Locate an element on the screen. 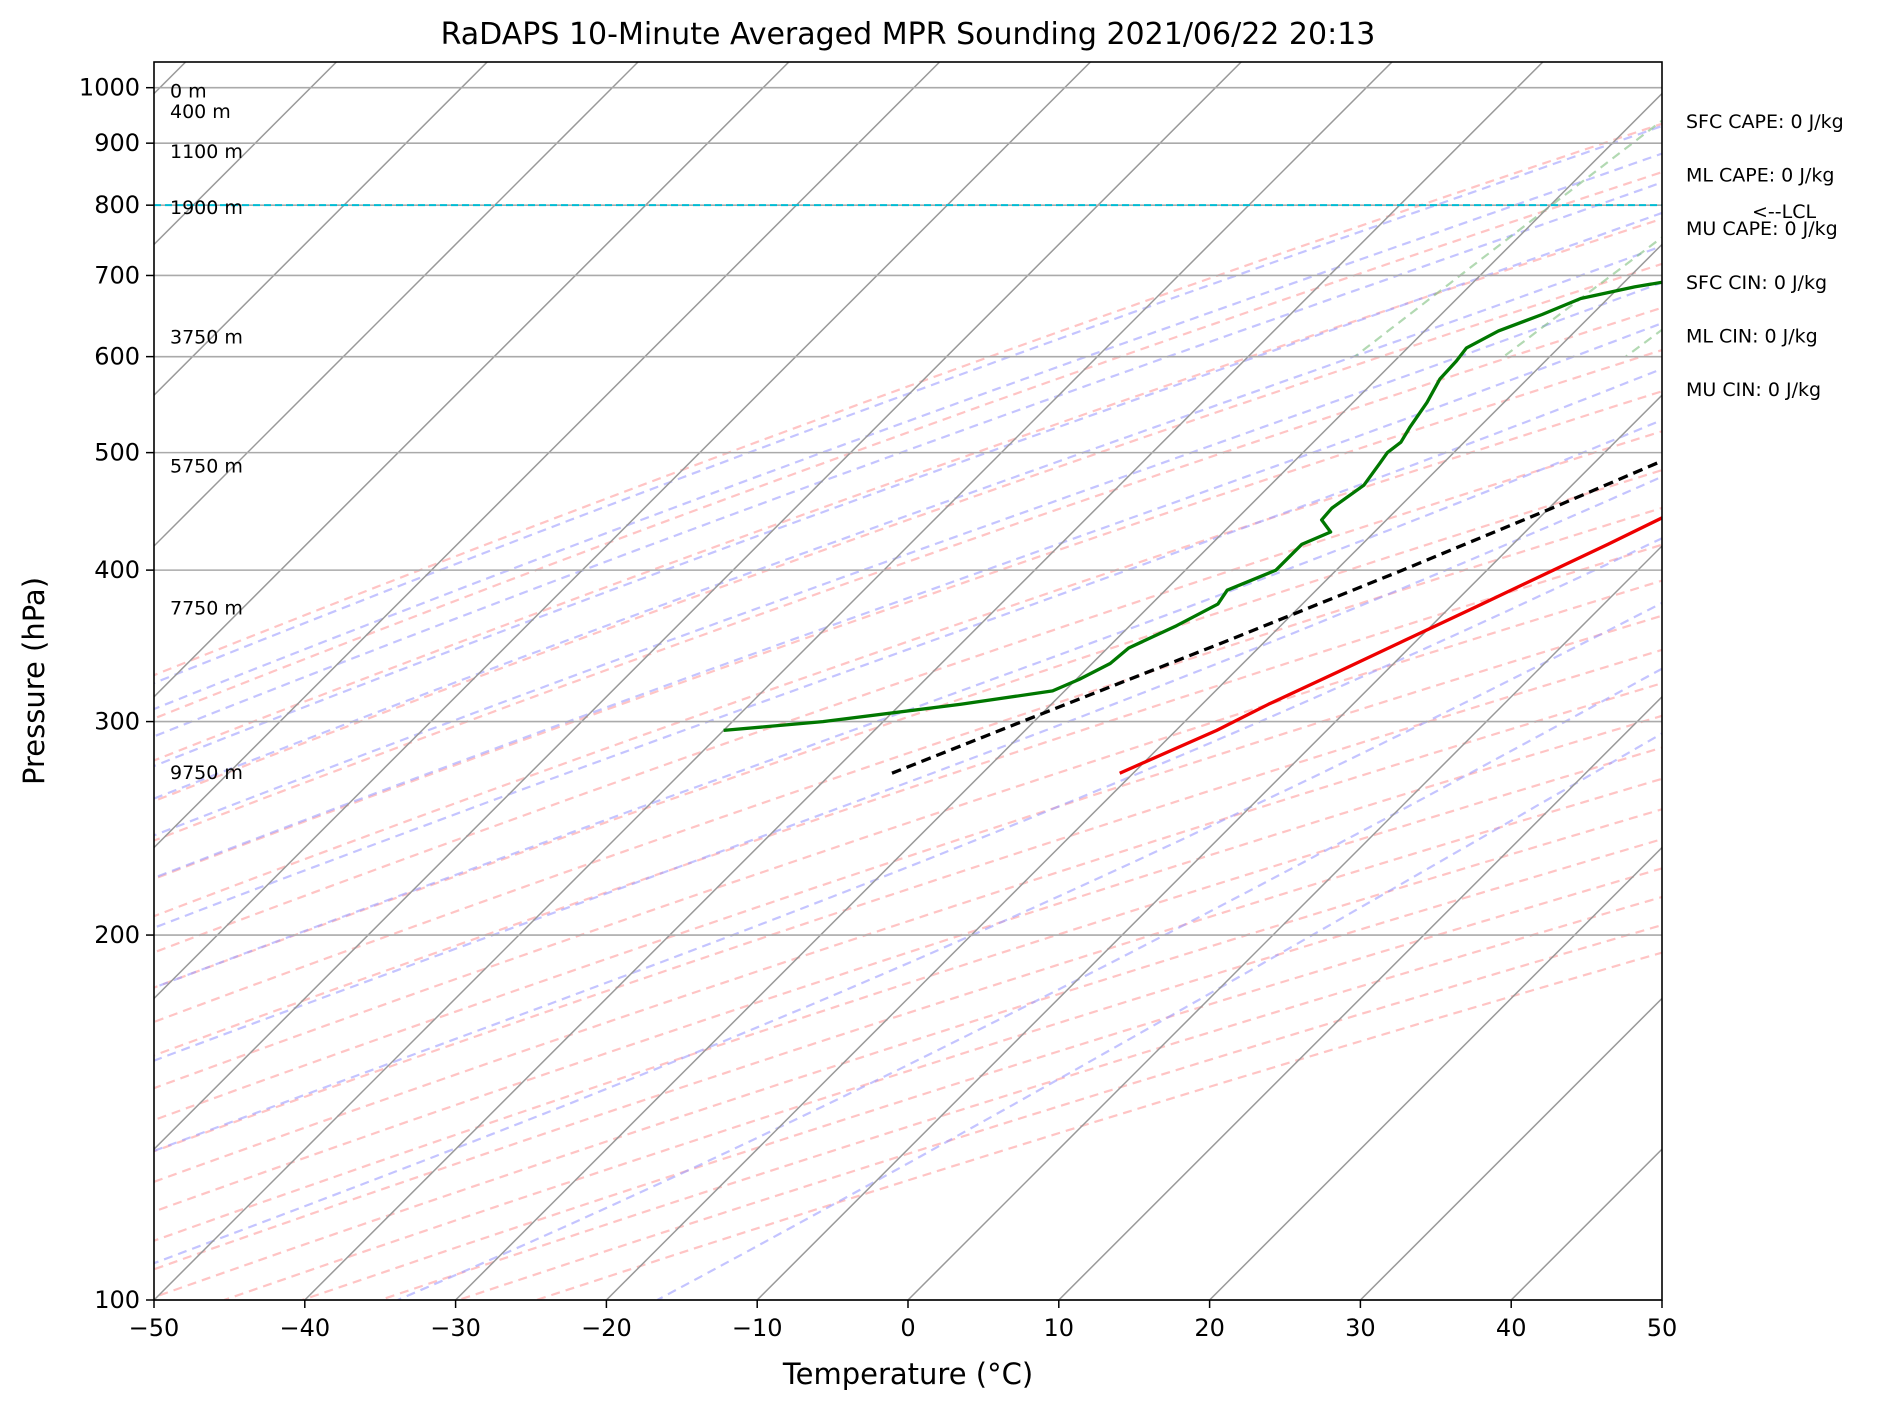 The height and width of the screenshot is (1406, 1882). y-tick-label: 800 is located at coordinates (117, 205).